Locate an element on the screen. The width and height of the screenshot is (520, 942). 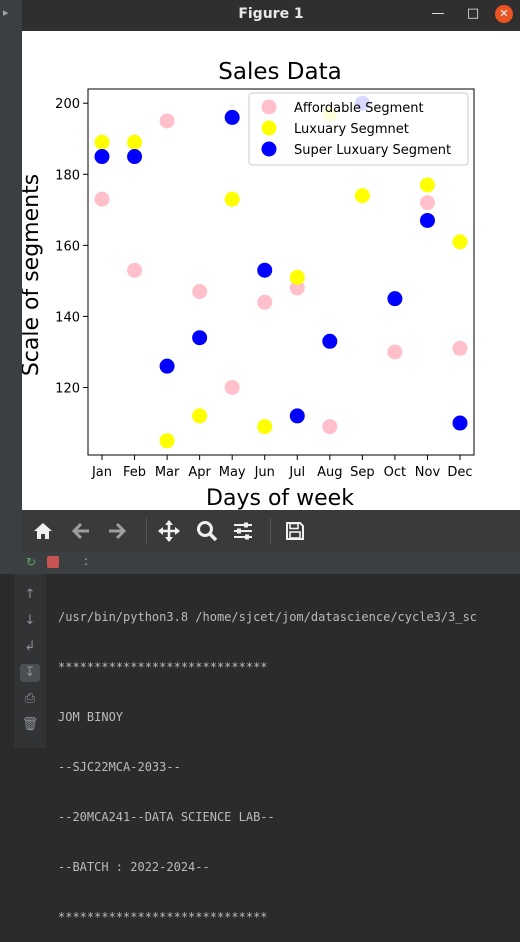
console-line: JOM BINOY is located at coordinates (91, 717).